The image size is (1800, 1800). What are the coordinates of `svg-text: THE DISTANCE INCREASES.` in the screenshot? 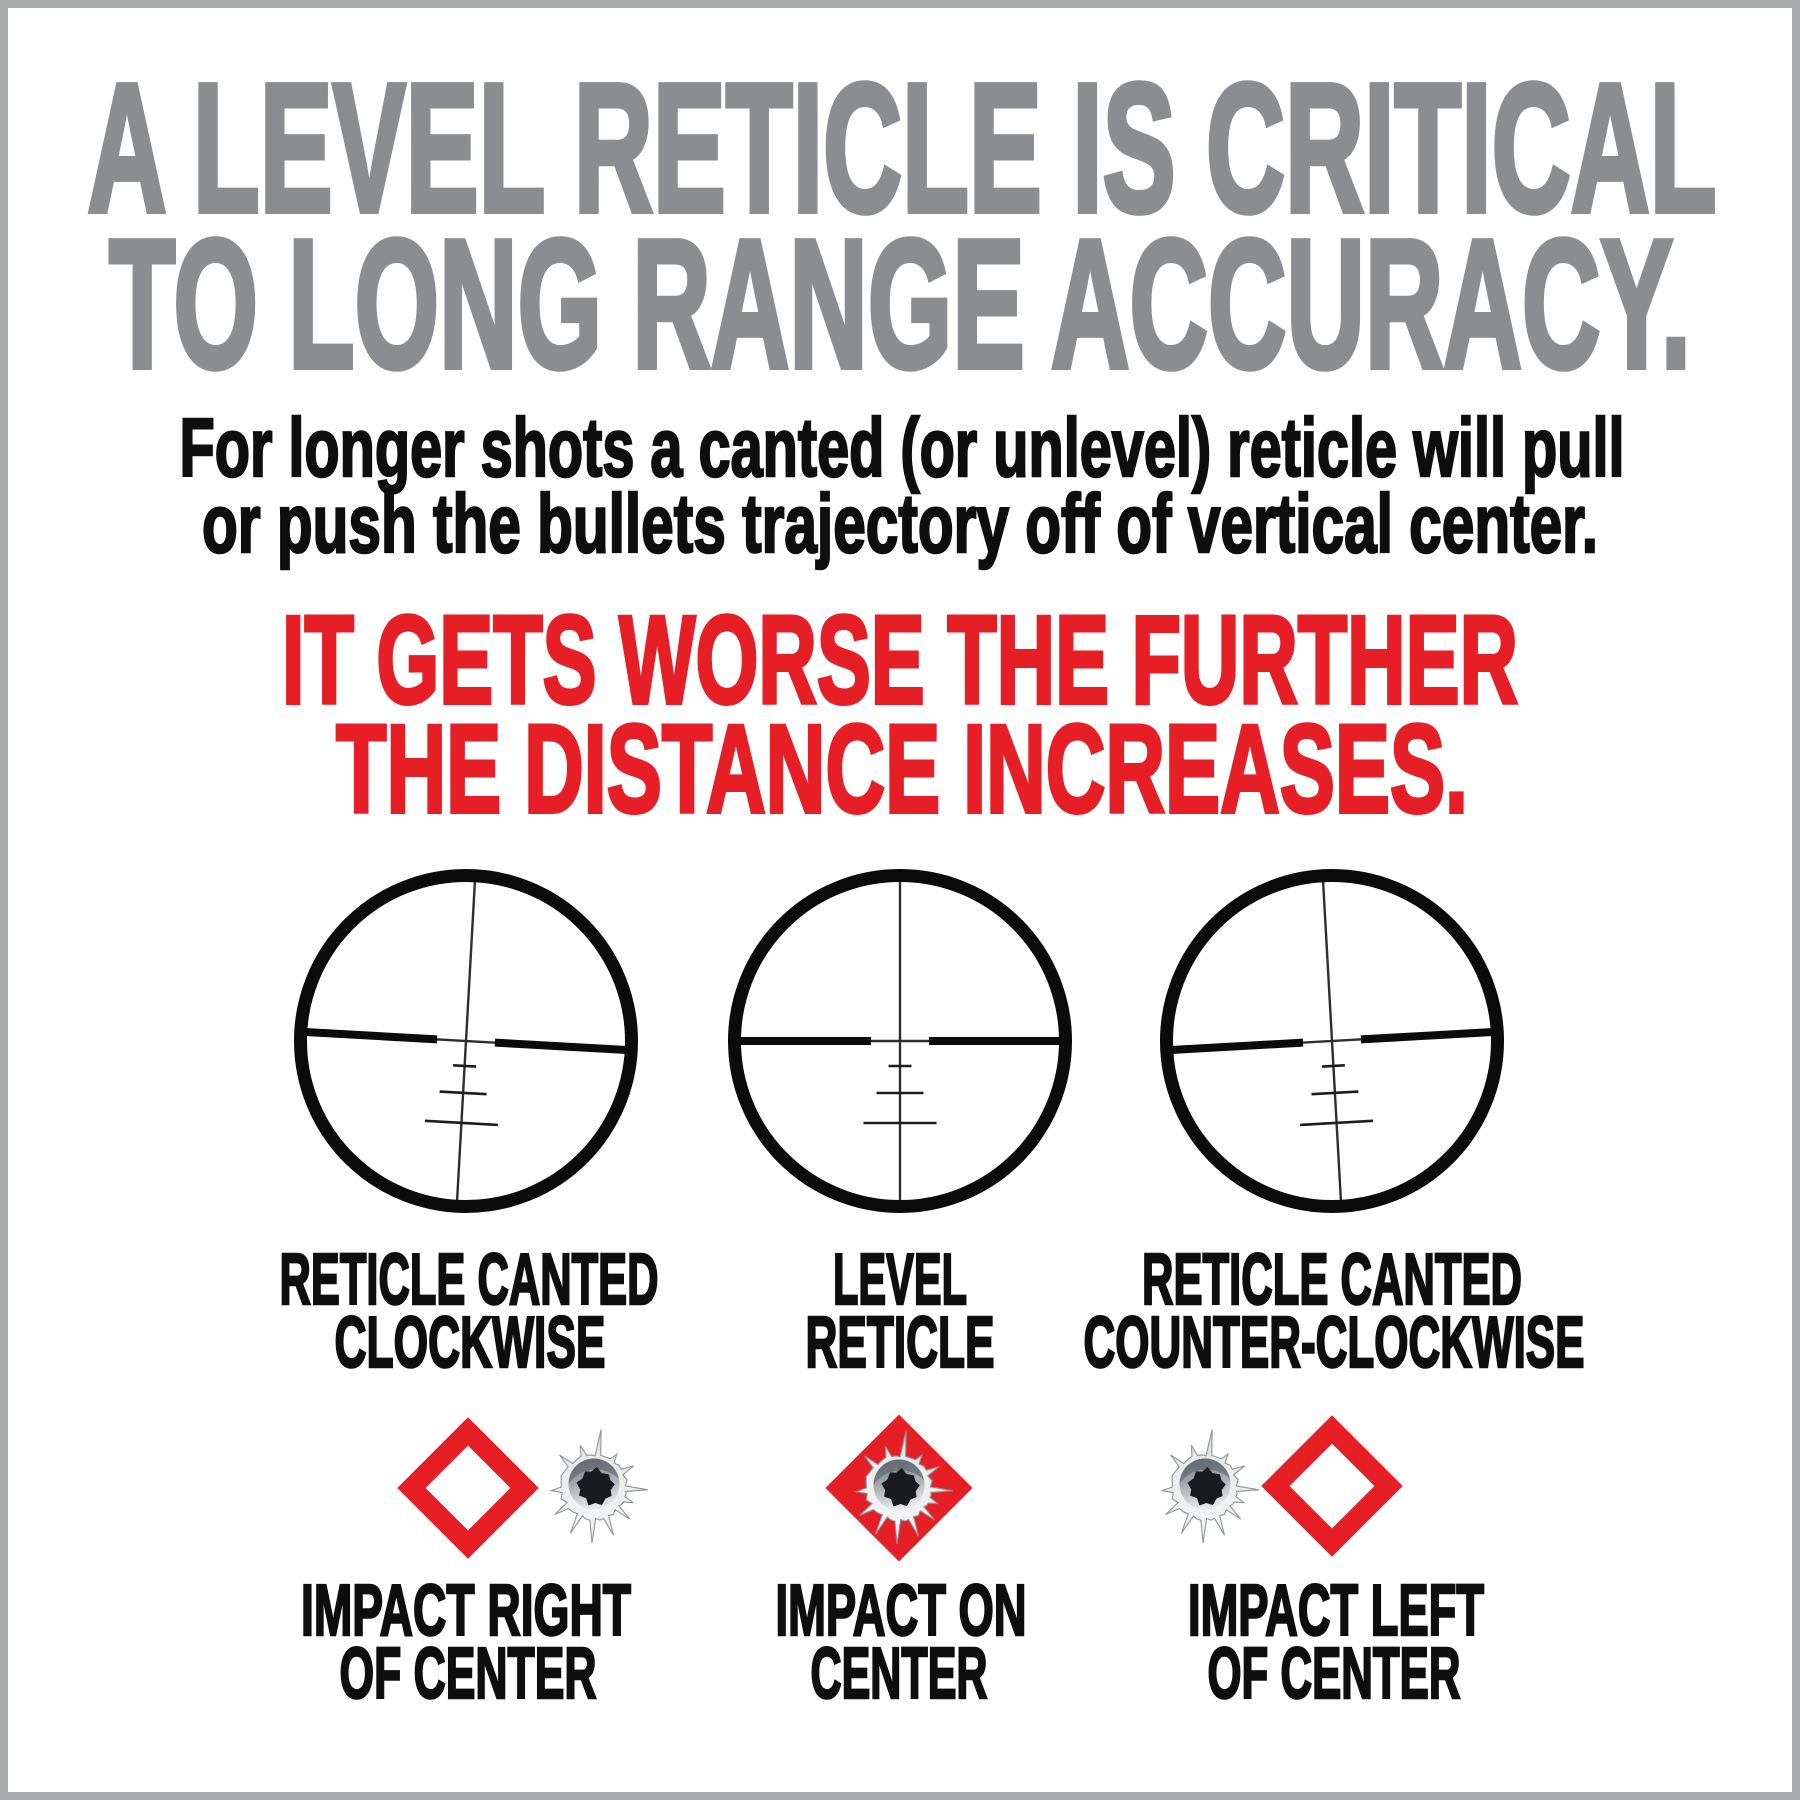 It's located at (902, 769).